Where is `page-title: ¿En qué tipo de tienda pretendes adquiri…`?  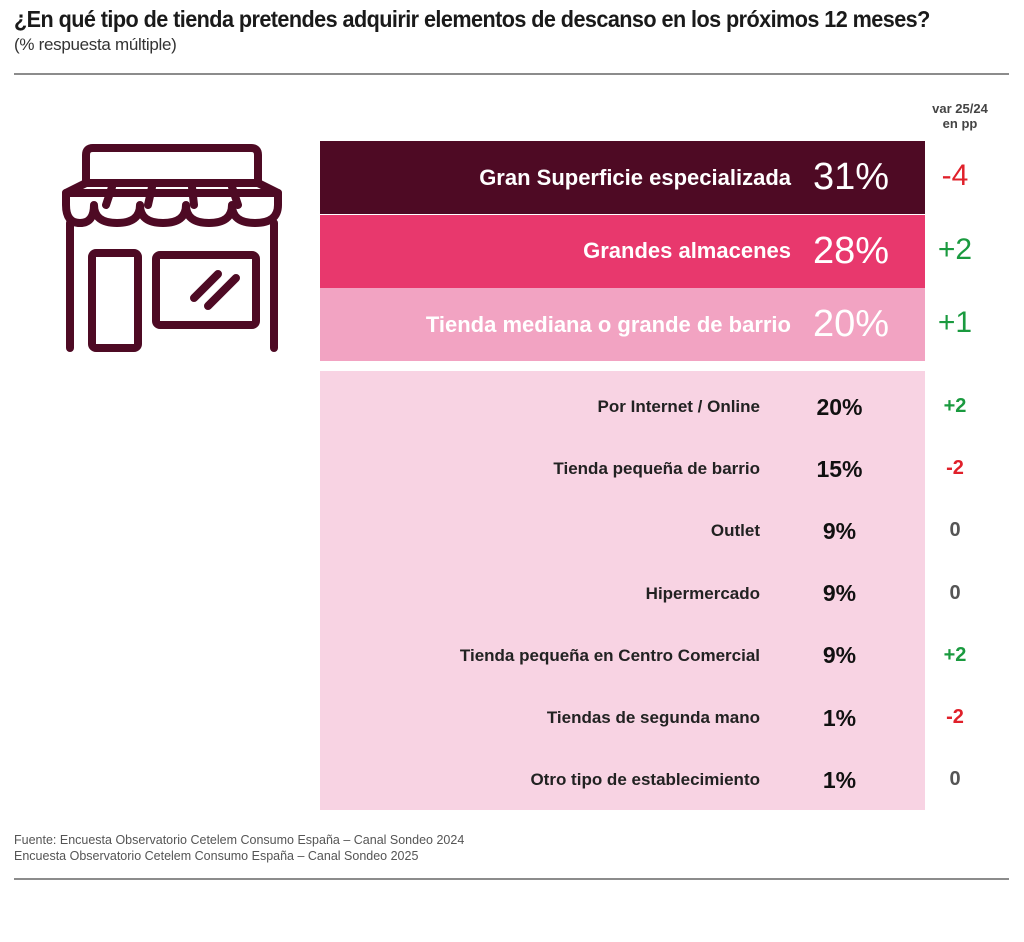
page-title: ¿En qué tipo de tienda pretendes adquiri… is located at coordinates (472, 19).